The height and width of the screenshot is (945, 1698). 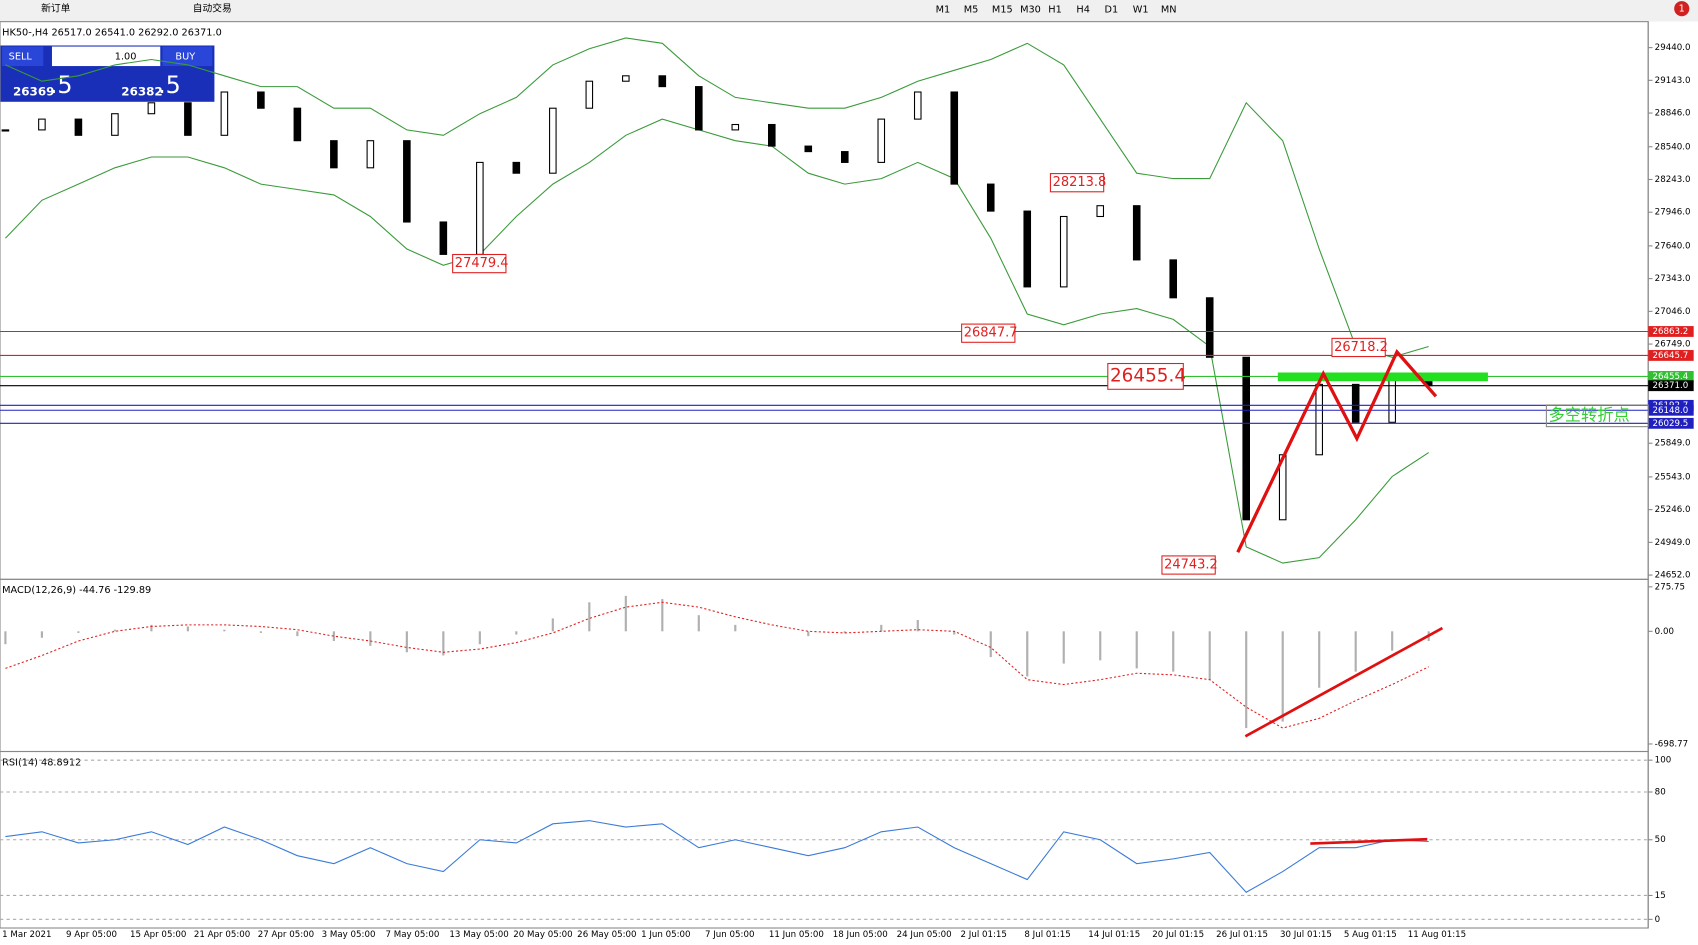 What do you see at coordinates (1047, 935) in the screenshot?
I see `x-tick-label: 8 Jul 01:15` at bounding box center [1047, 935].